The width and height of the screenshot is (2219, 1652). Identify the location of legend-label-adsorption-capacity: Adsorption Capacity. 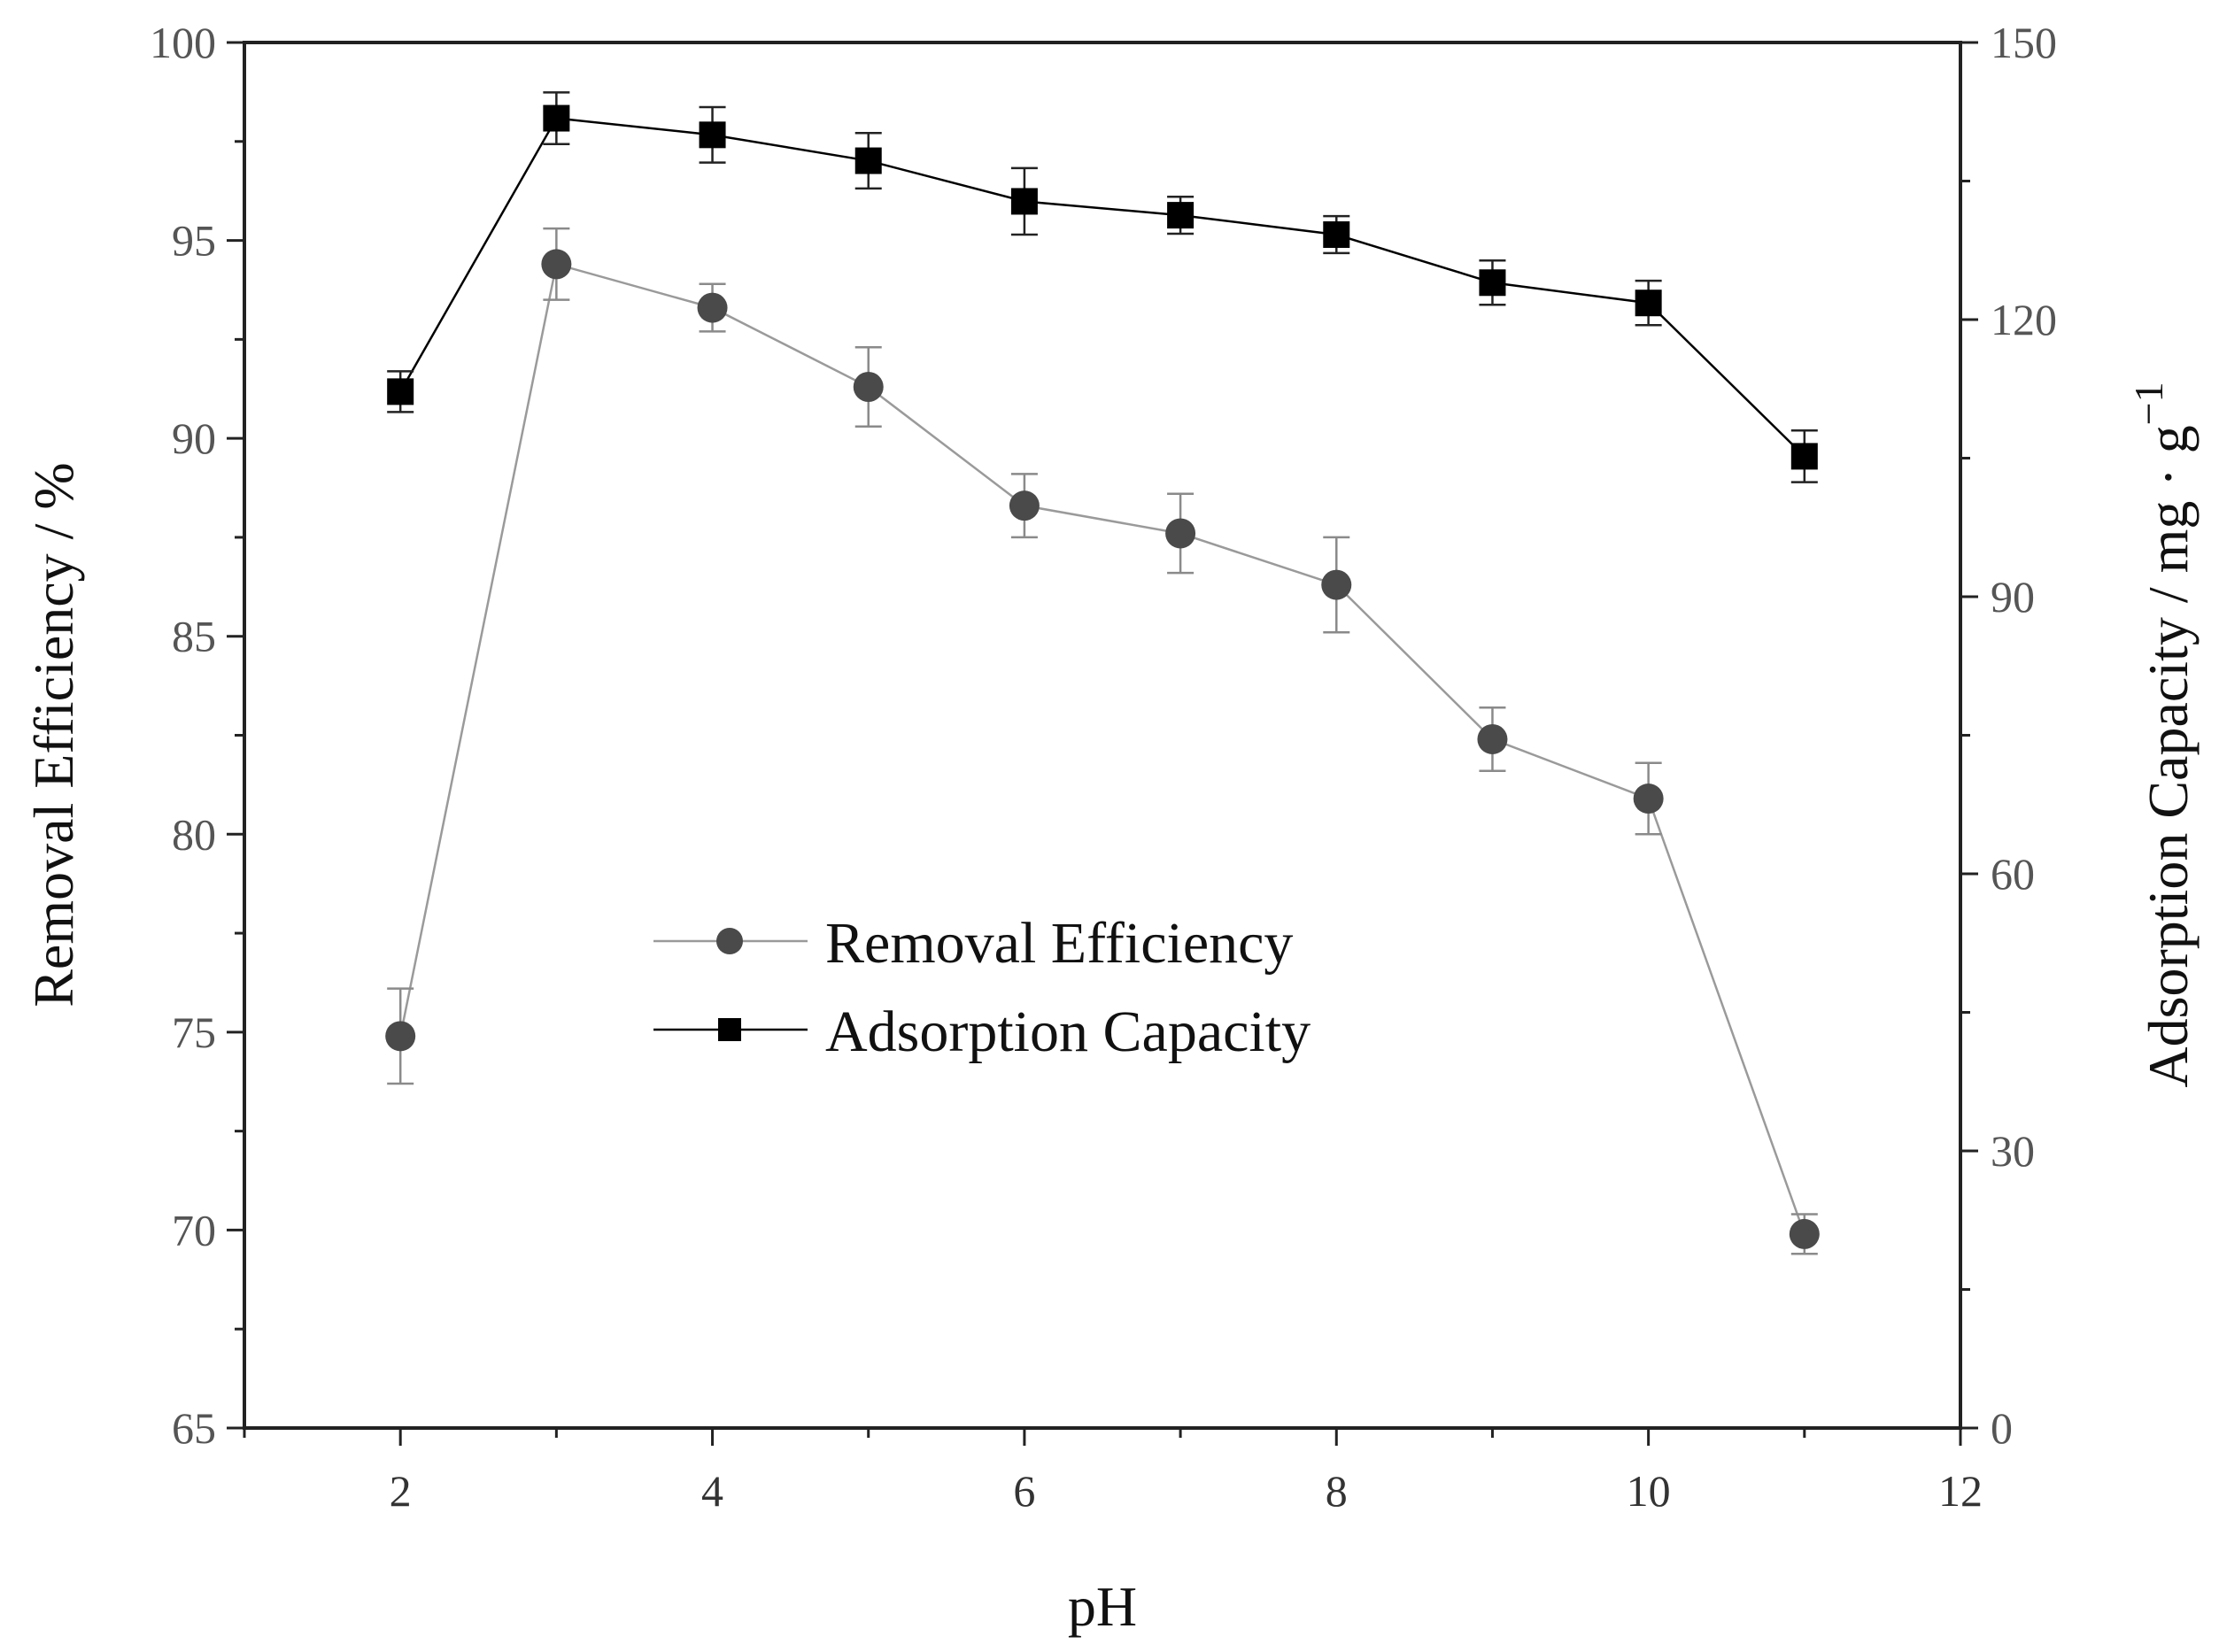
(1068, 1032).